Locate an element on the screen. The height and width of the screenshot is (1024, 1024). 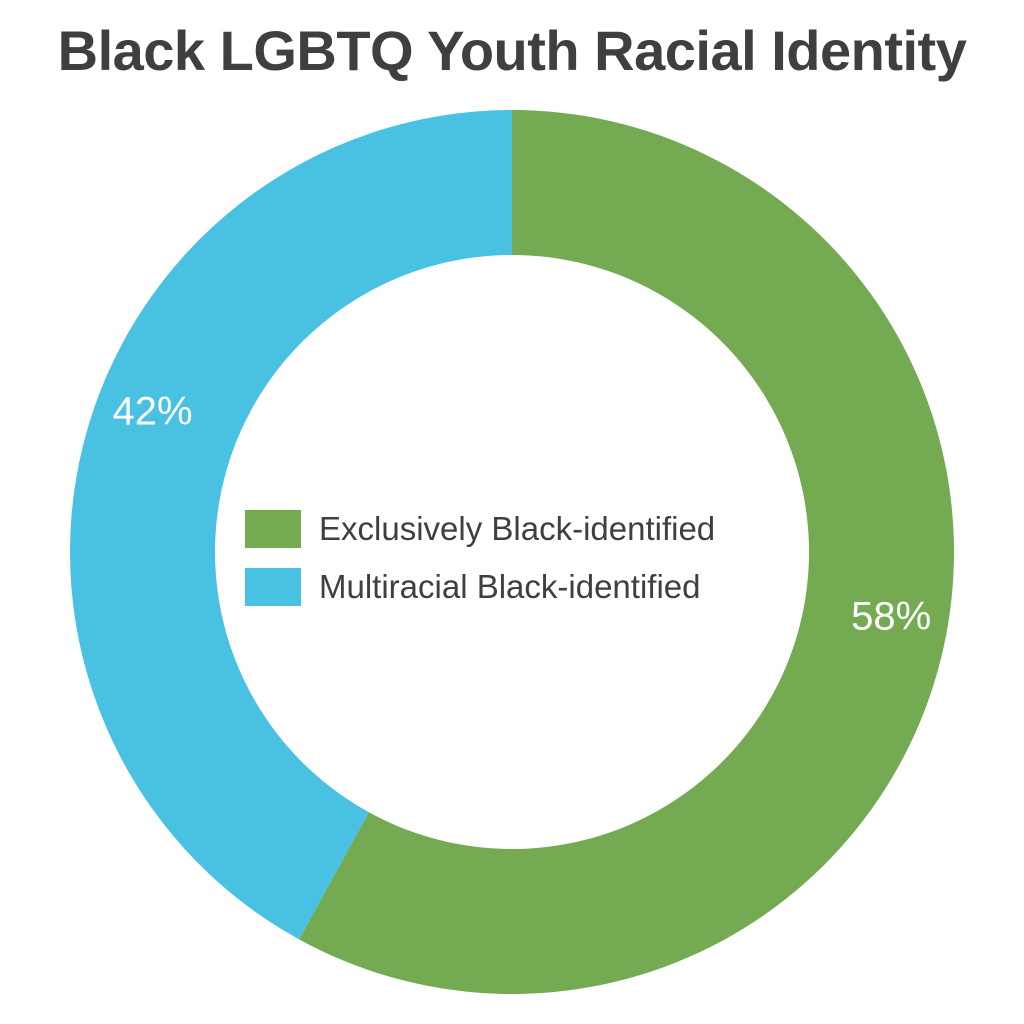
chart-title: Black LGBTQ Youth Racial Identity is located at coordinates (512, 50).